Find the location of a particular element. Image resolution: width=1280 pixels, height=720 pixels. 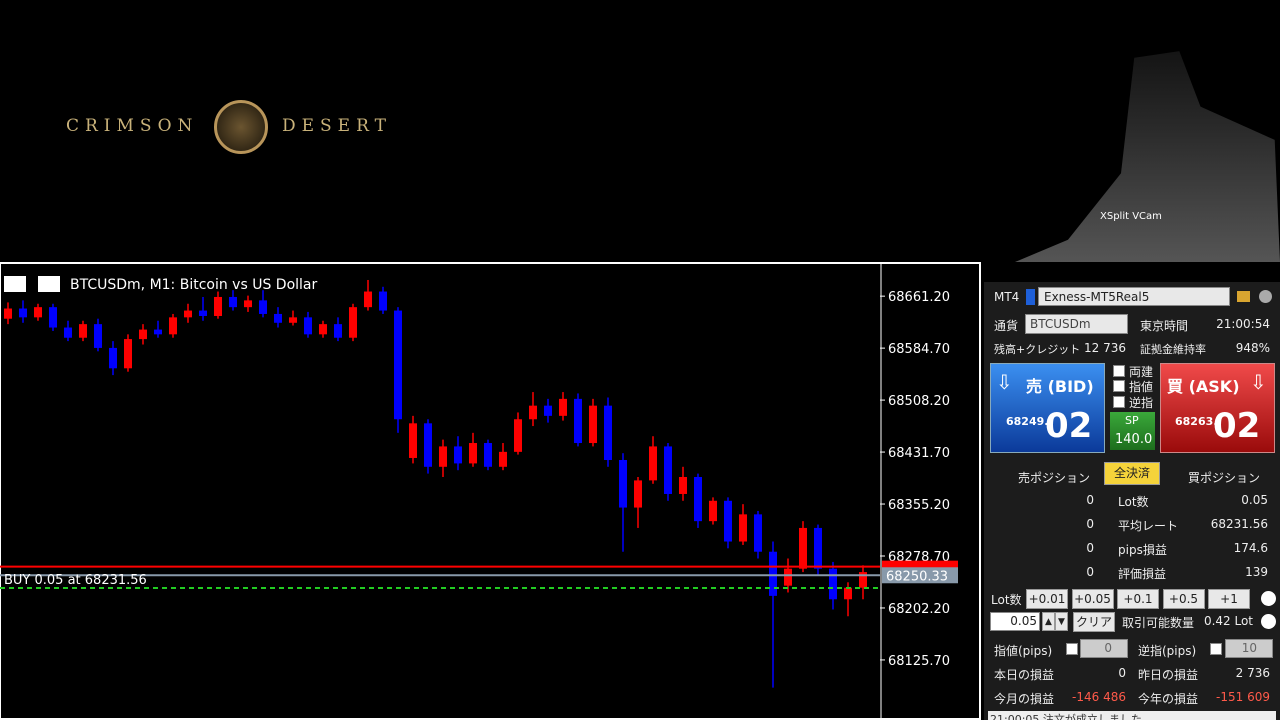

lot-button: +1 is located at coordinates (1229, 599).